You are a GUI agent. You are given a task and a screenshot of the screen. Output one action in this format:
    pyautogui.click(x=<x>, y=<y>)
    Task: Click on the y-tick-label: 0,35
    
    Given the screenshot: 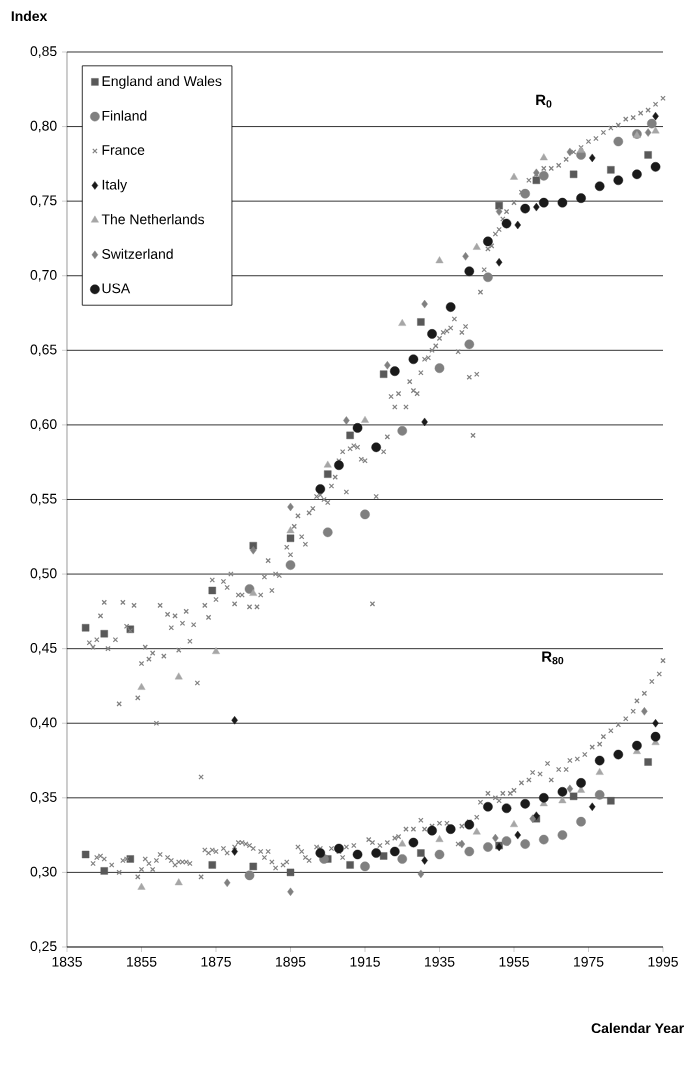 What is the action you would take?
    pyautogui.click(x=43, y=798)
    